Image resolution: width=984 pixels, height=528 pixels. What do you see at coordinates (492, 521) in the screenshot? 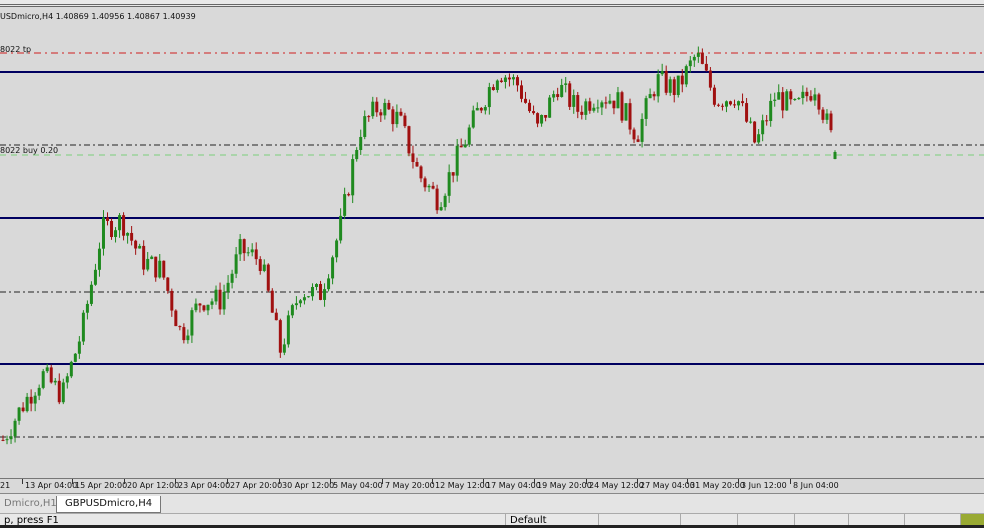
I see `status-bar: p, press F1 Default` at bounding box center [492, 521].